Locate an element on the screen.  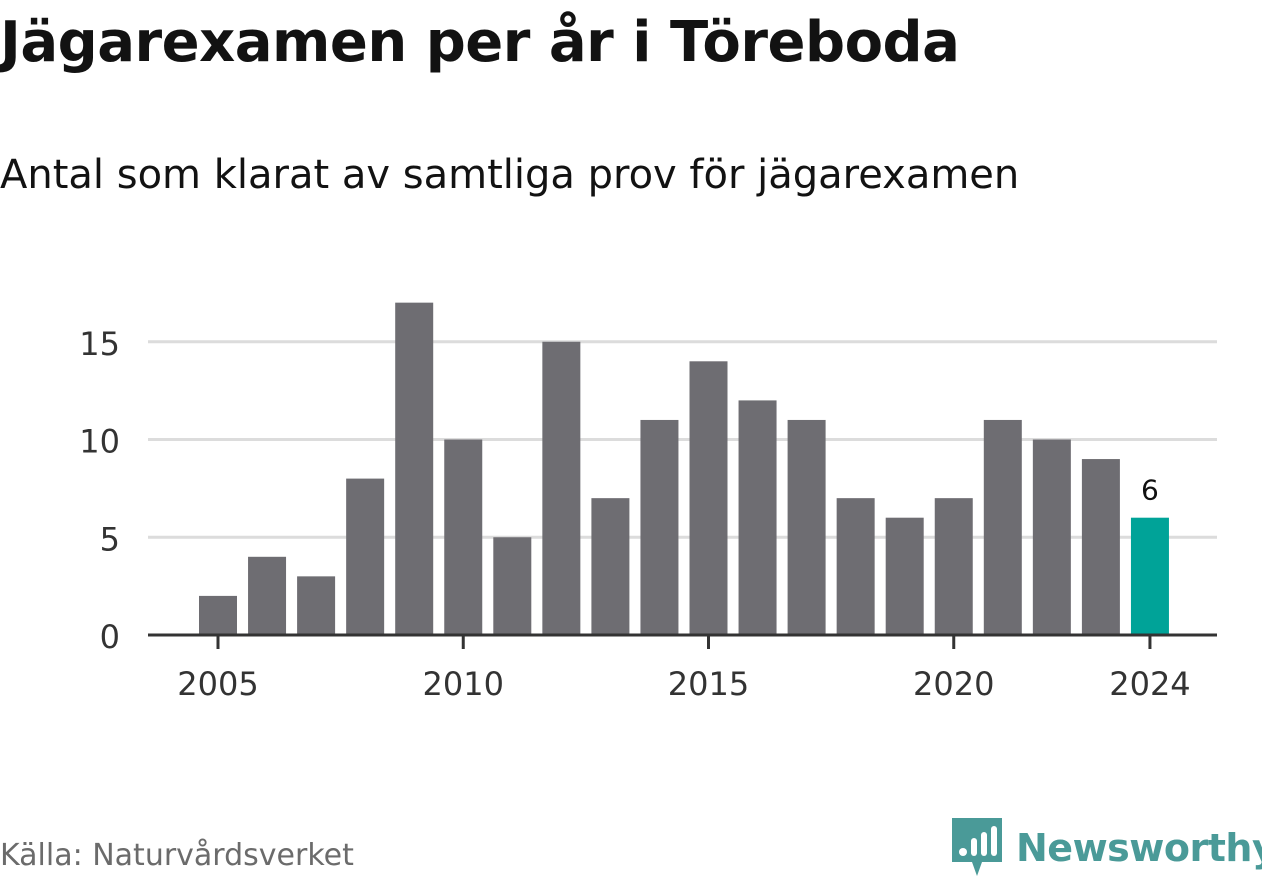
bar-2009 is located at coordinates (414, 468).